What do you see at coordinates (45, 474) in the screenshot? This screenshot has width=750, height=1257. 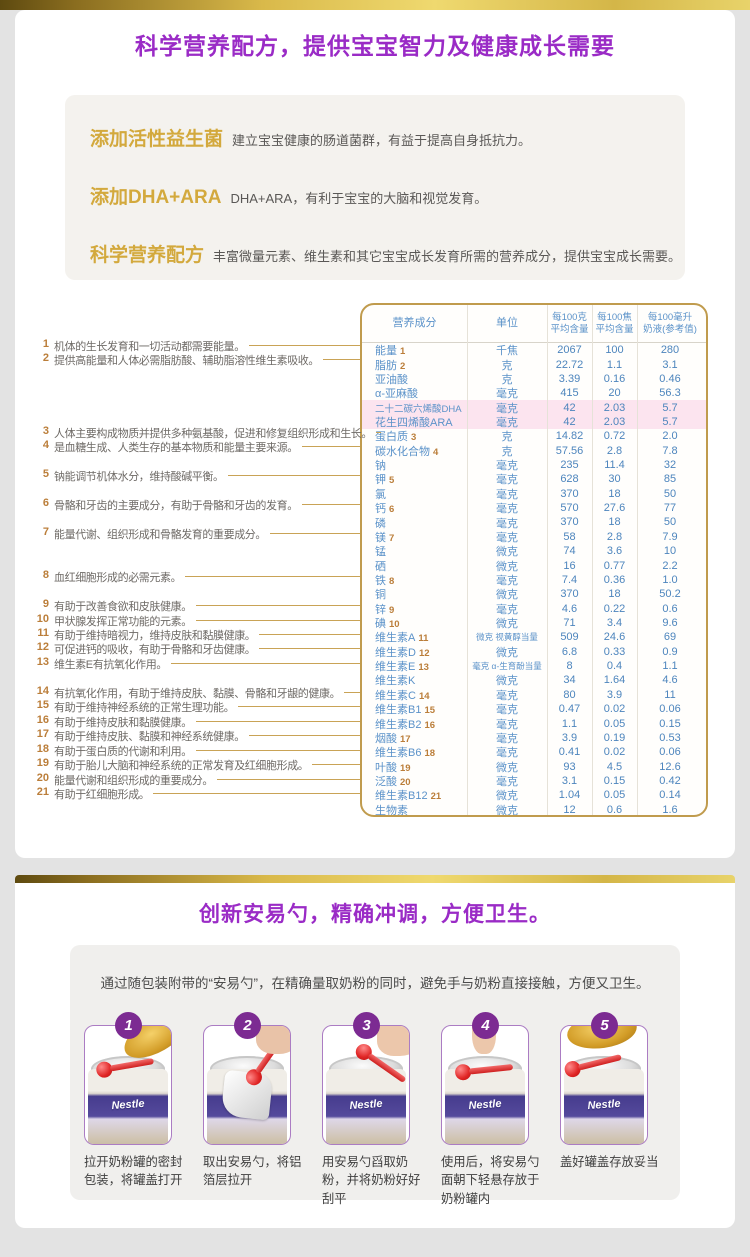 I see `annotation-number: 5` at bounding box center [45, 474].